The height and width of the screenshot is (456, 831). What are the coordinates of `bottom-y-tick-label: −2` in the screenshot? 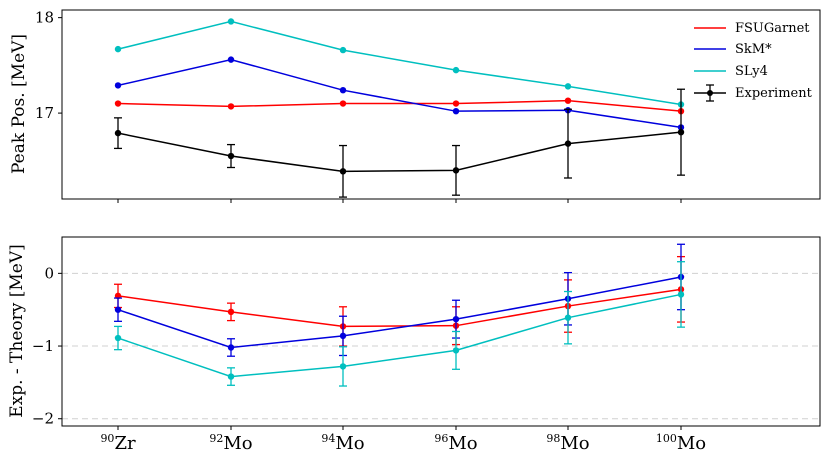 It's located at (43, 419).